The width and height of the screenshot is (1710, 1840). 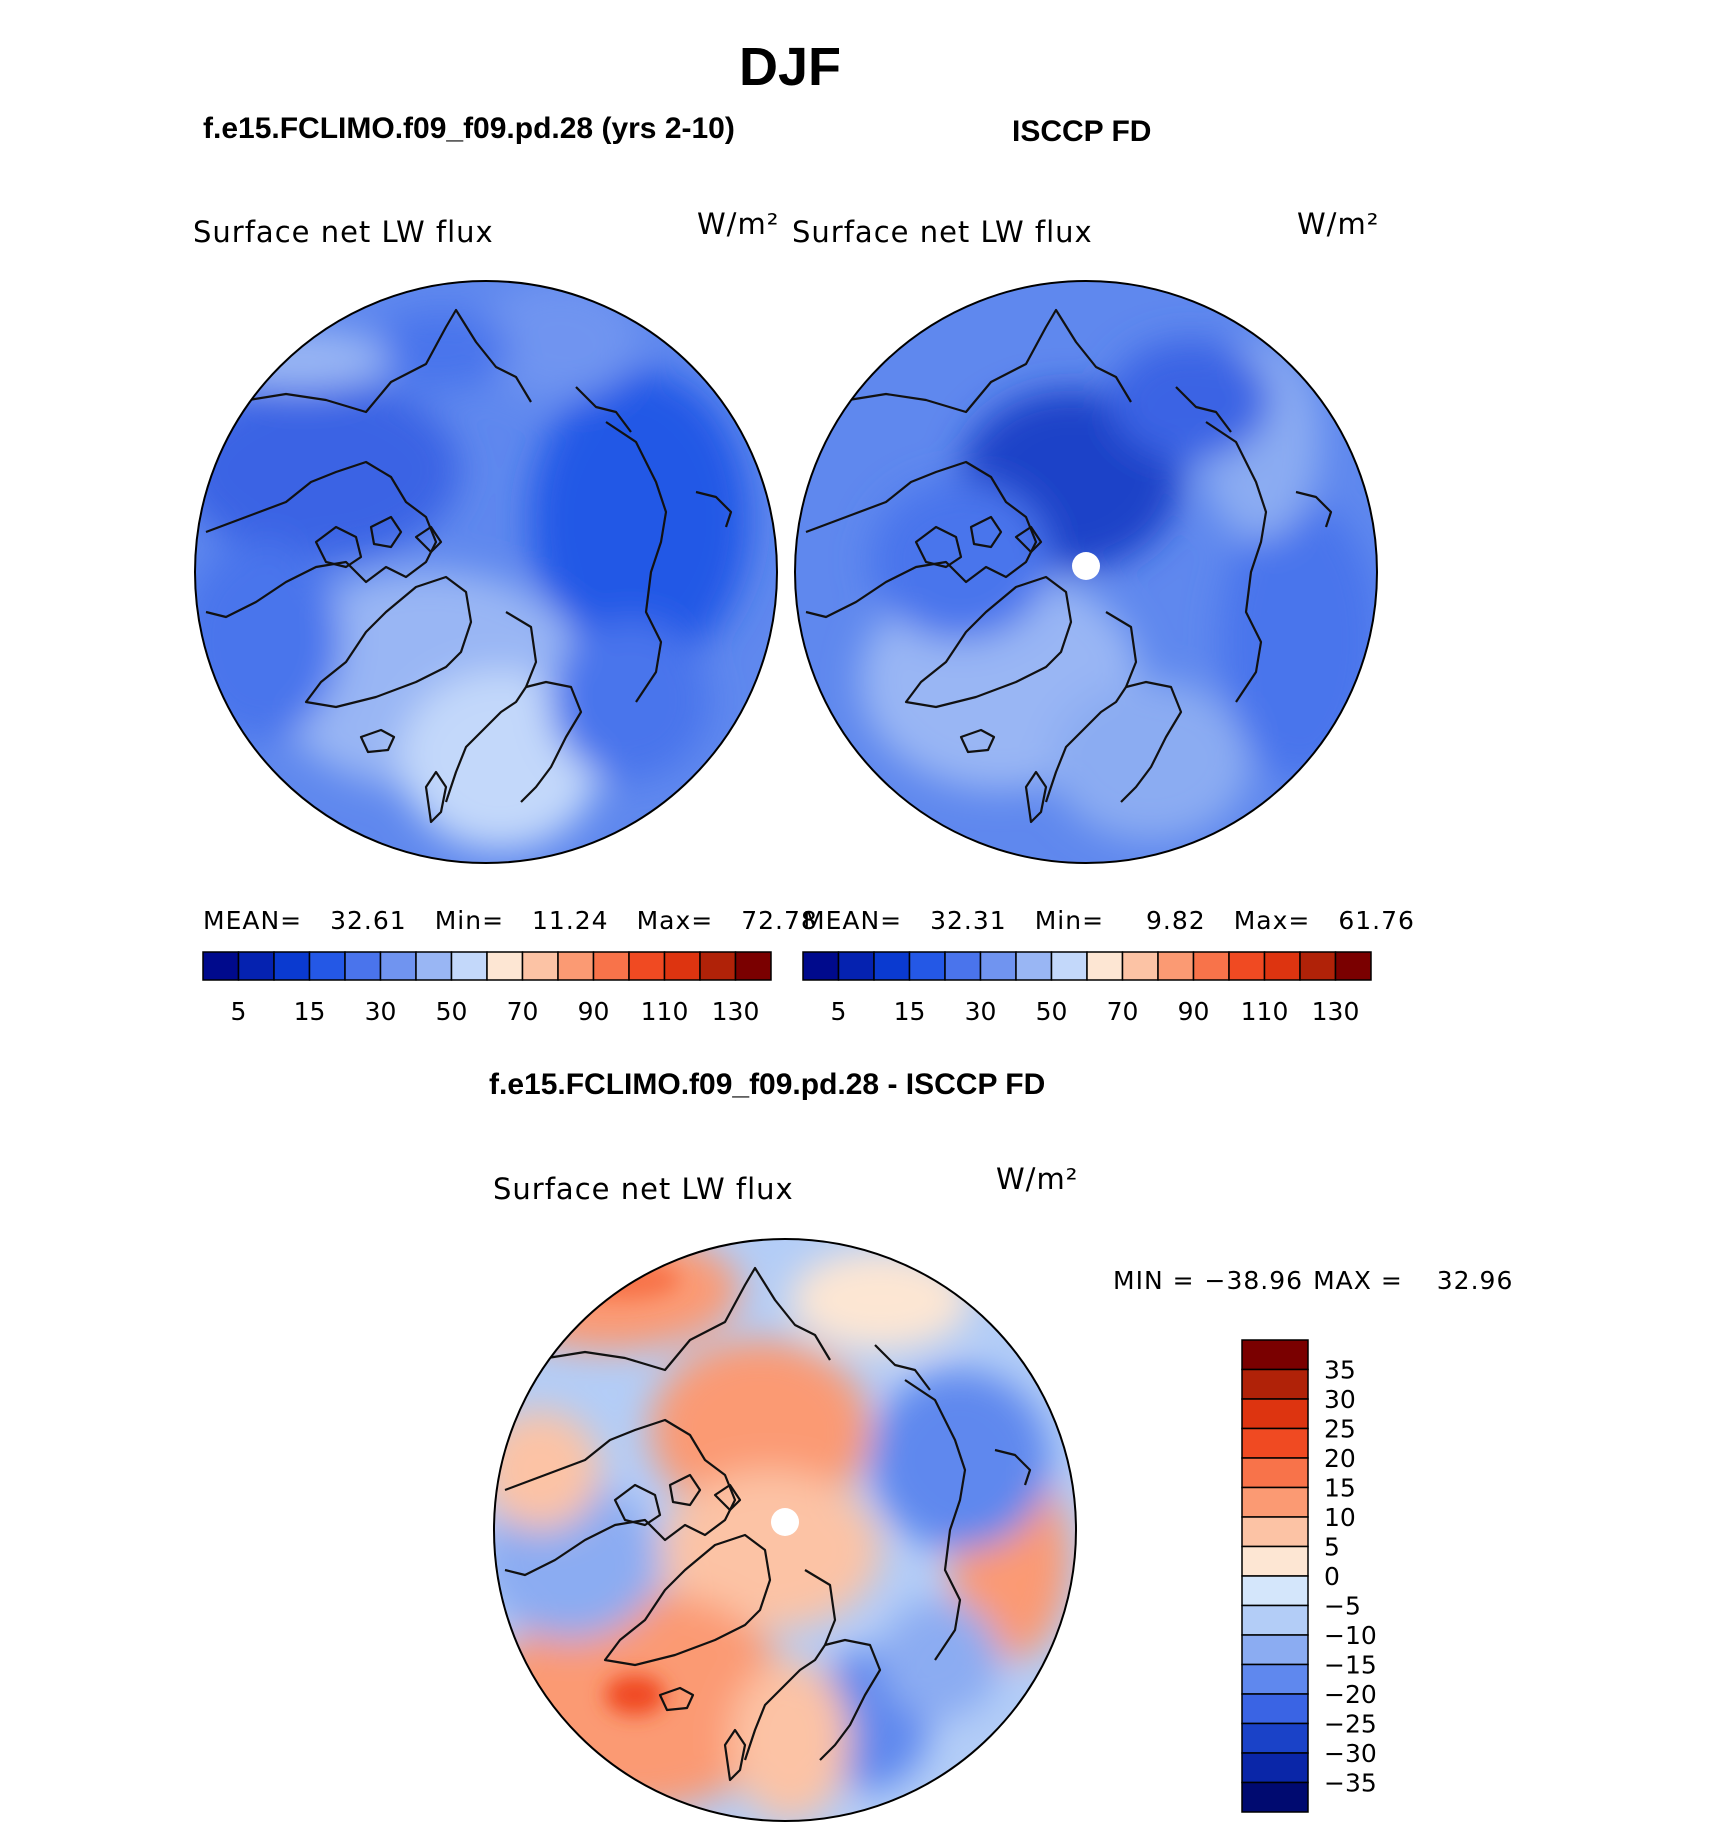 I want to click on mean-value: 32.31, so click(x=968, y=920).